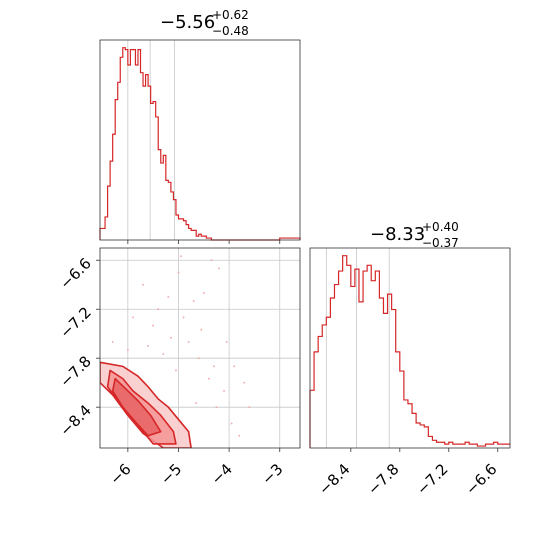  Describe the element at coordinates (222, 474) in the screenshot. I see `joint-x-tick-label: −4` at that location.